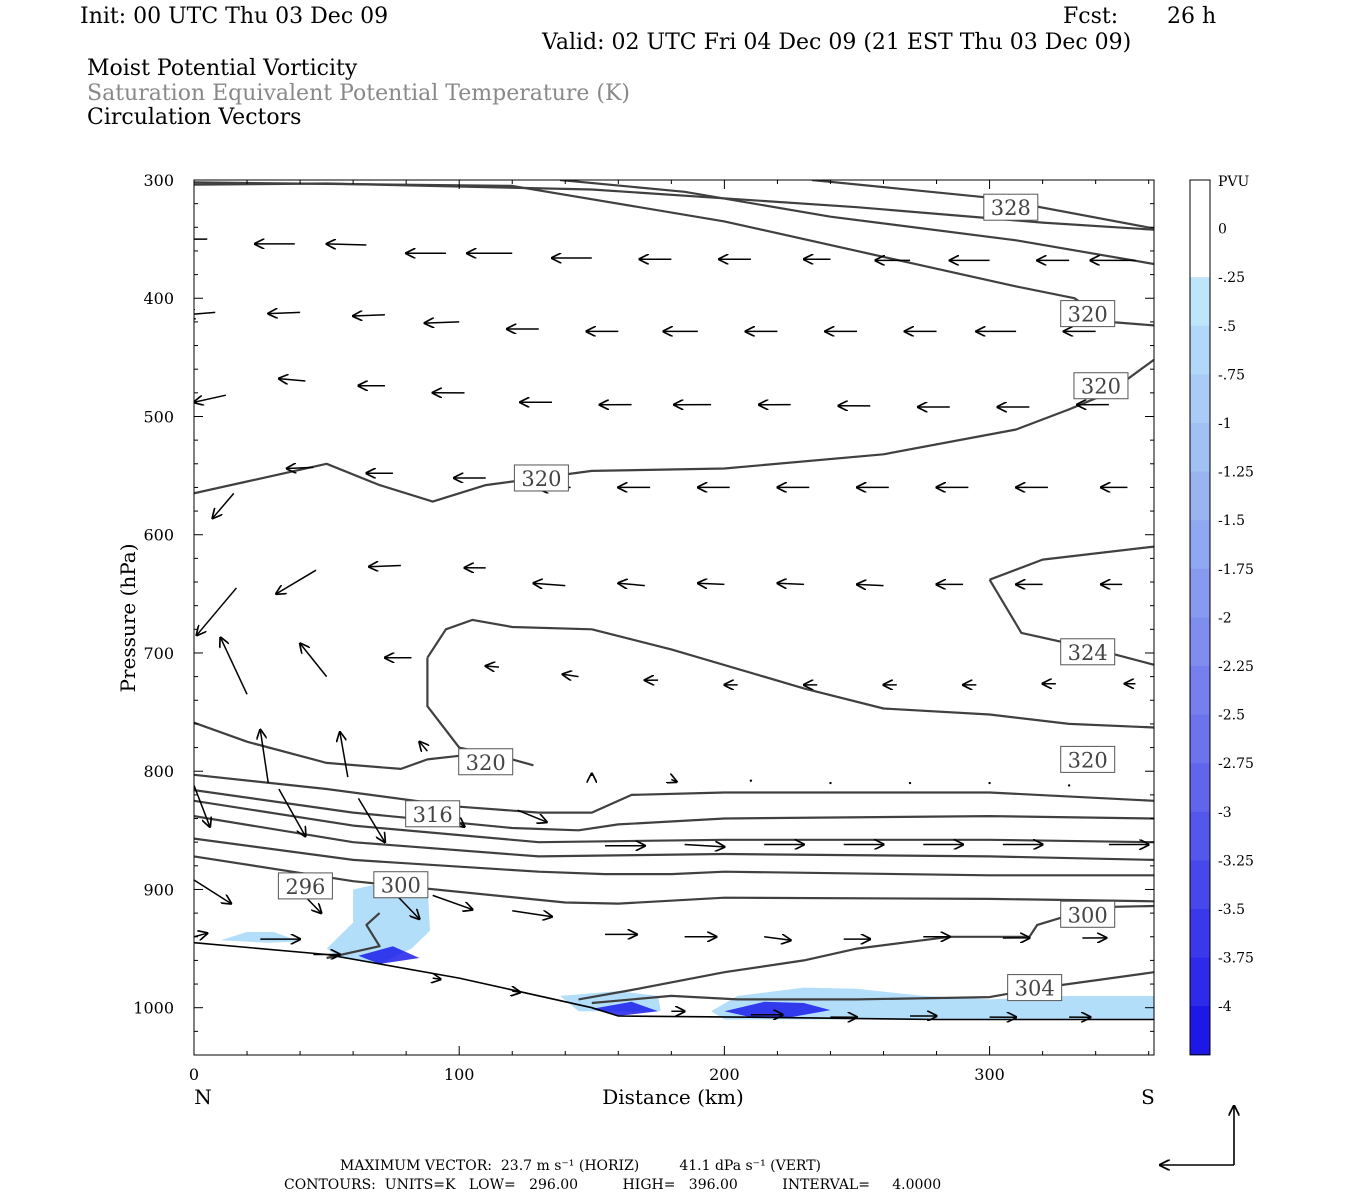 This screenshot has height=1200, width=1350. What do you see at coordinates (433, 814) in the screenshot?
I see `contour-label: 316` at bounding box center [433, 814].